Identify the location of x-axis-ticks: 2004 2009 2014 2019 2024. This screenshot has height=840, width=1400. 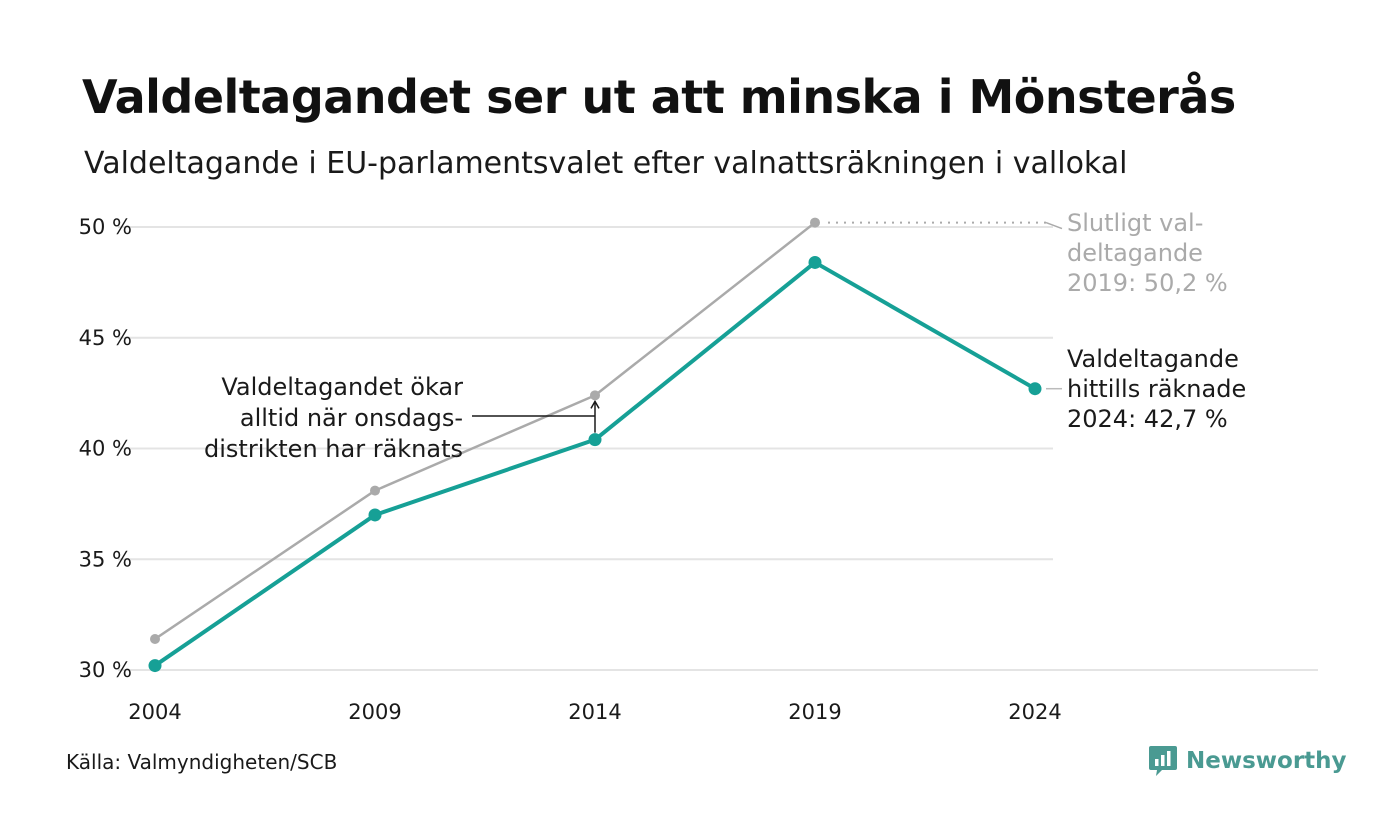
(594, 712).